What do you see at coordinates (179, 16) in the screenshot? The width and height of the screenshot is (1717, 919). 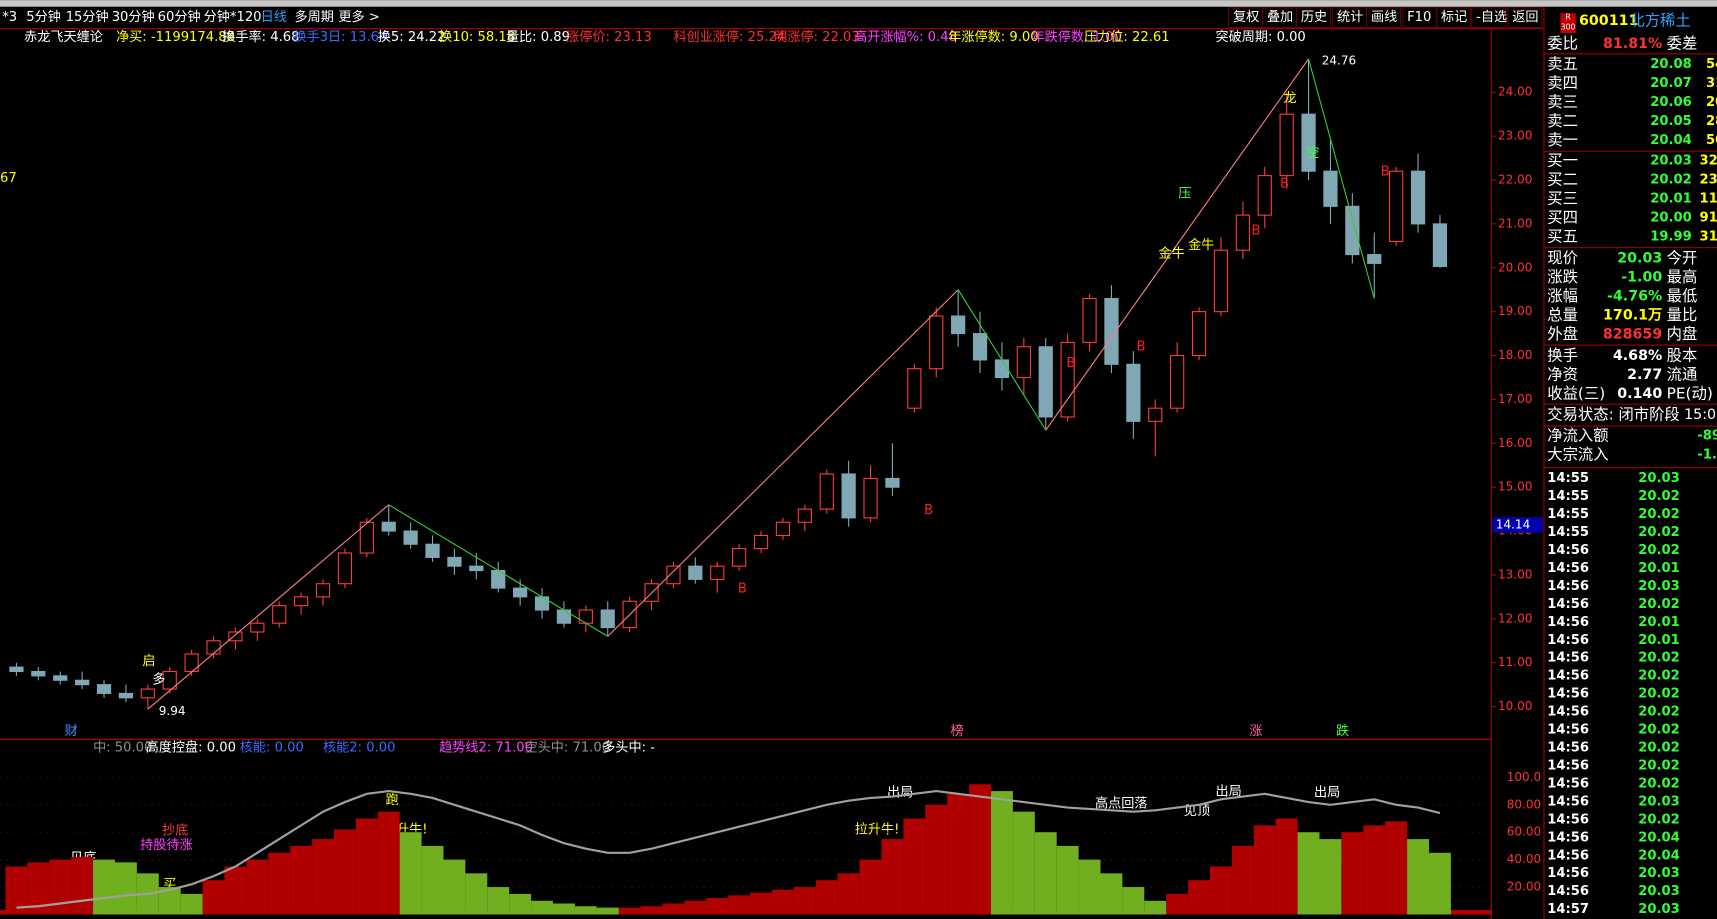 I see `period-tab: 60分钟` at bounding box center [179, 16].